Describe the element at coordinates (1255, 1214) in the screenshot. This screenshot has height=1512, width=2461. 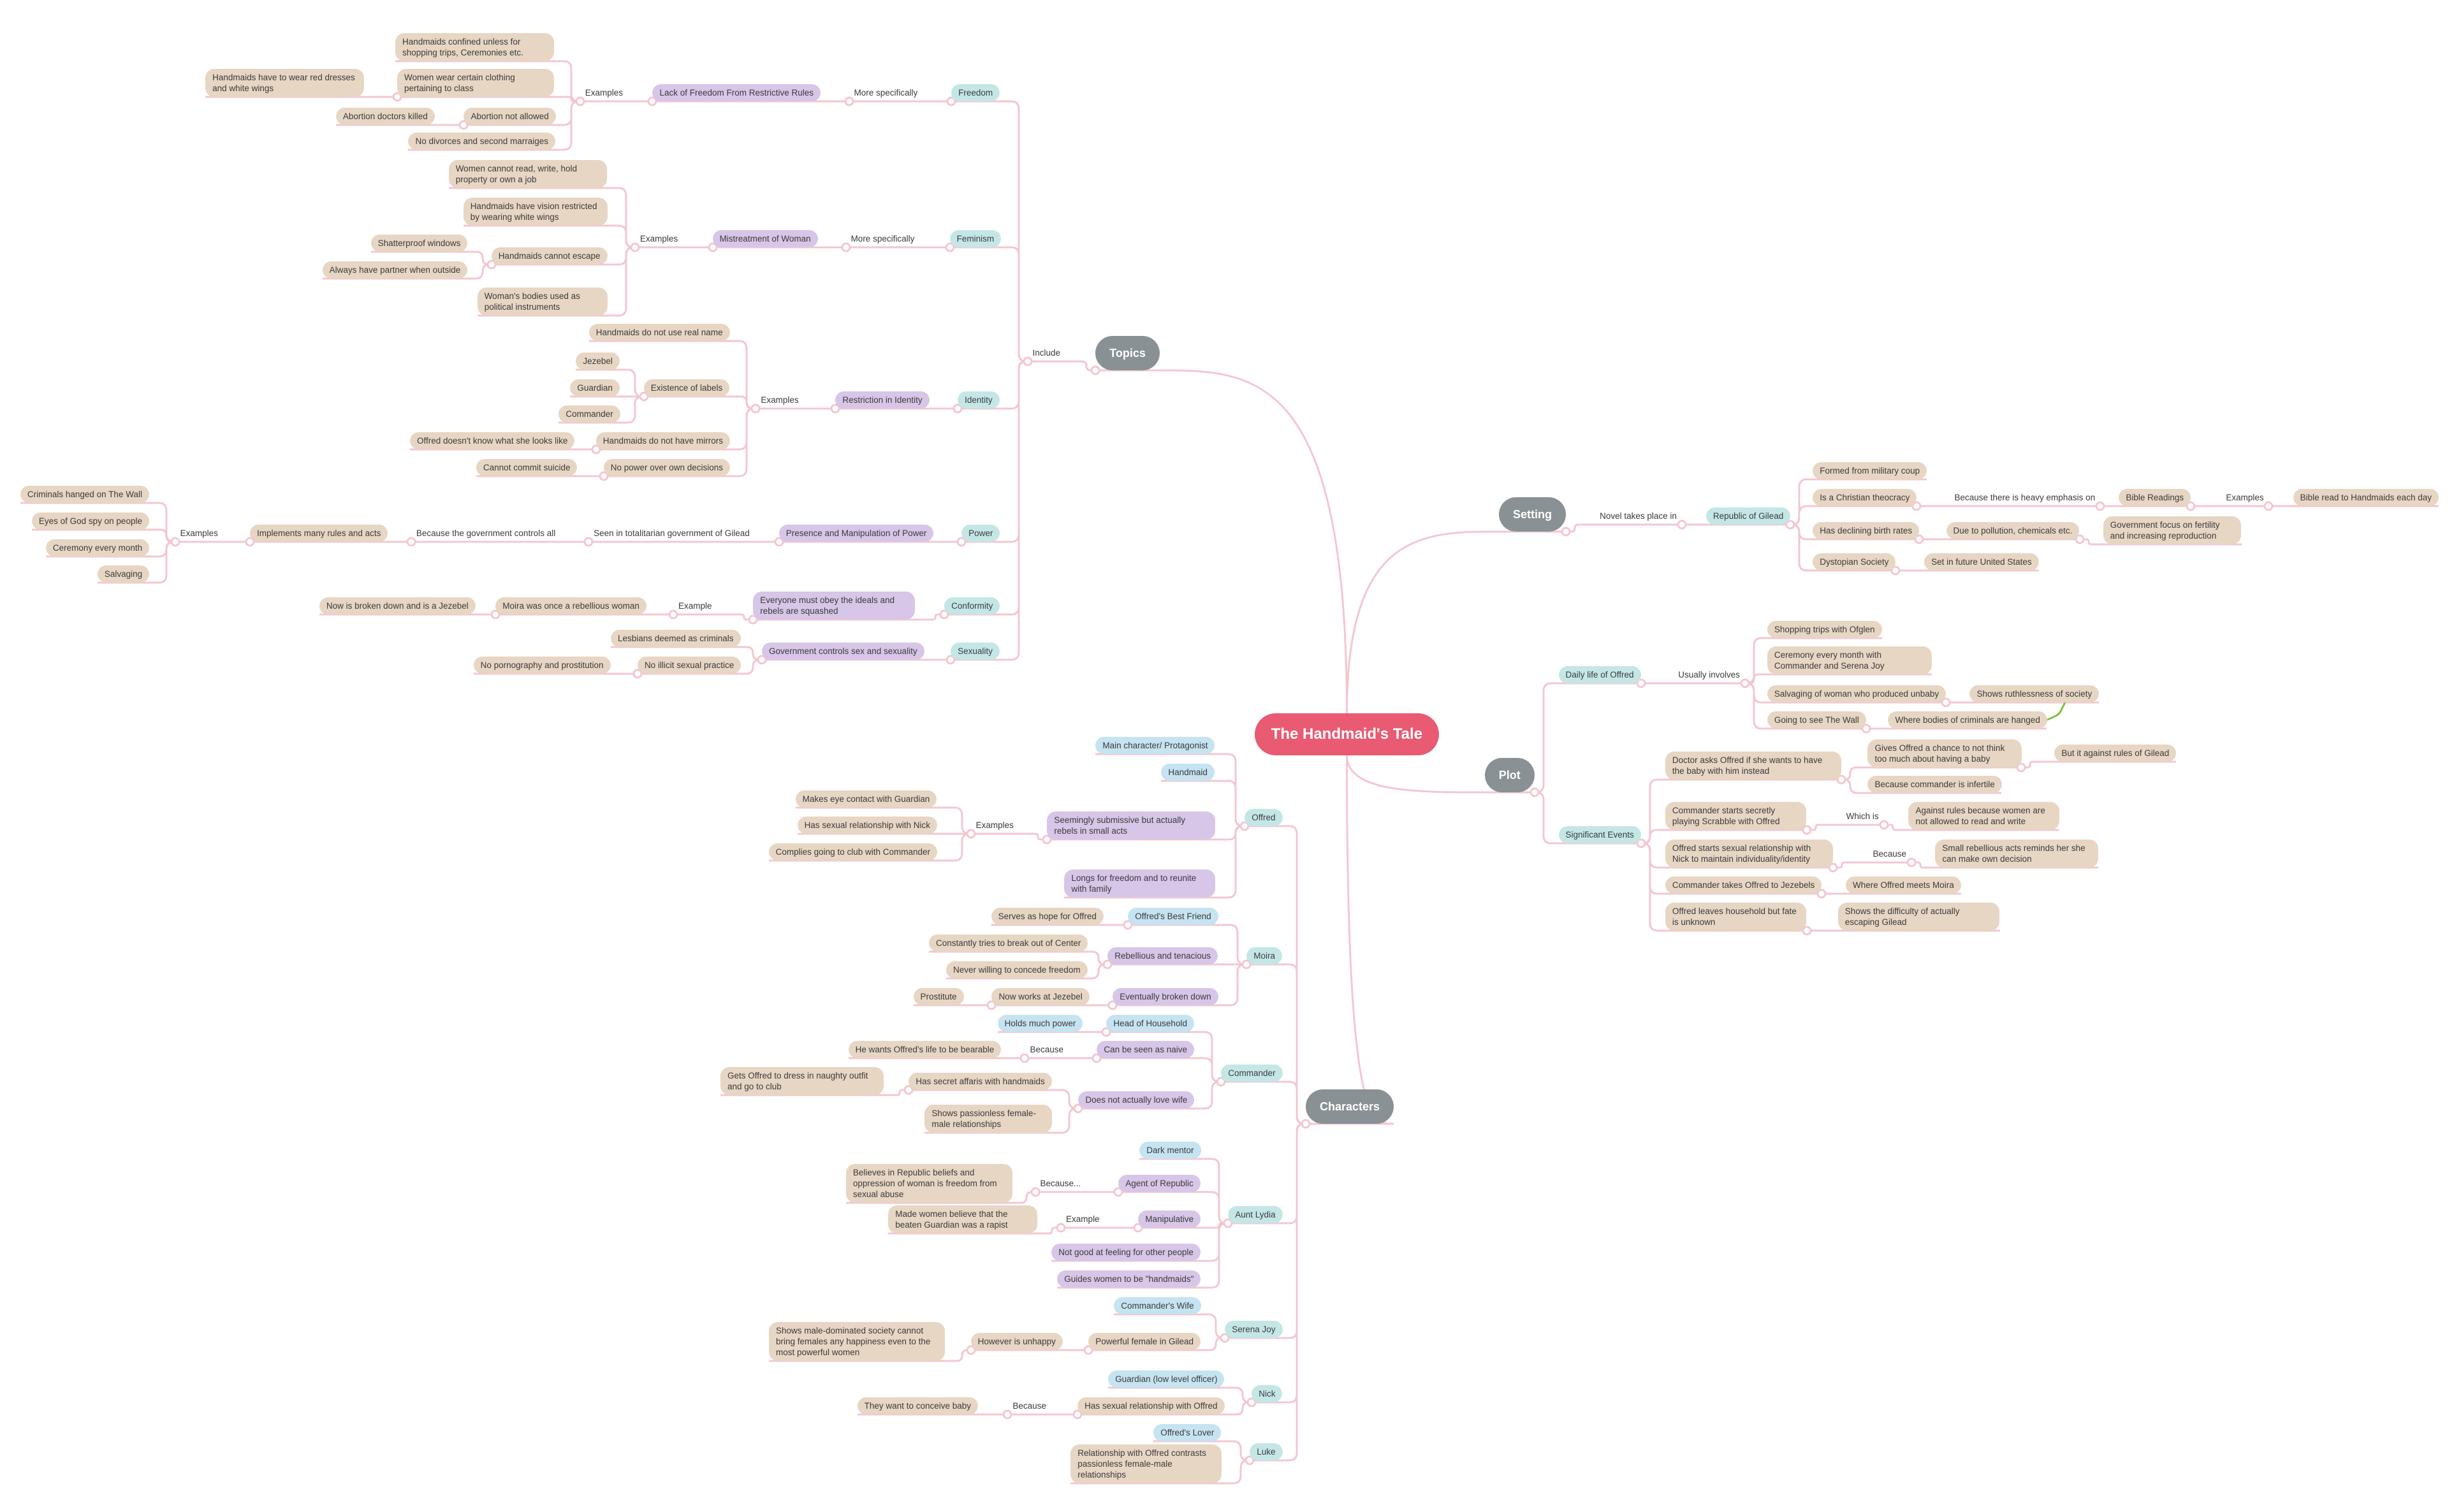
I see `topic-node: Aunt Lydia` at that location.